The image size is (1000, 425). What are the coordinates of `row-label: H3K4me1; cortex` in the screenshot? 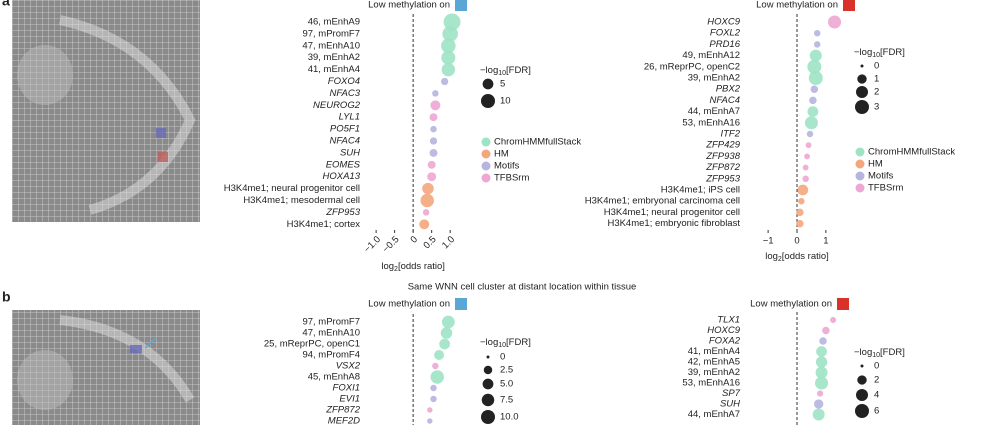 It's located at (324, 224).